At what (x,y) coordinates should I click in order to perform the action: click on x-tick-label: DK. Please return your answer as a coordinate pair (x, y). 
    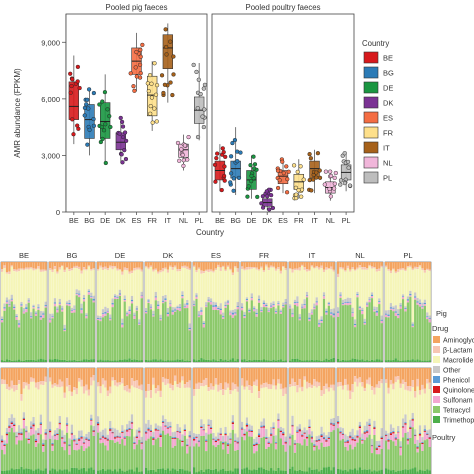
    Looking at the image, I should click on (121, 220).